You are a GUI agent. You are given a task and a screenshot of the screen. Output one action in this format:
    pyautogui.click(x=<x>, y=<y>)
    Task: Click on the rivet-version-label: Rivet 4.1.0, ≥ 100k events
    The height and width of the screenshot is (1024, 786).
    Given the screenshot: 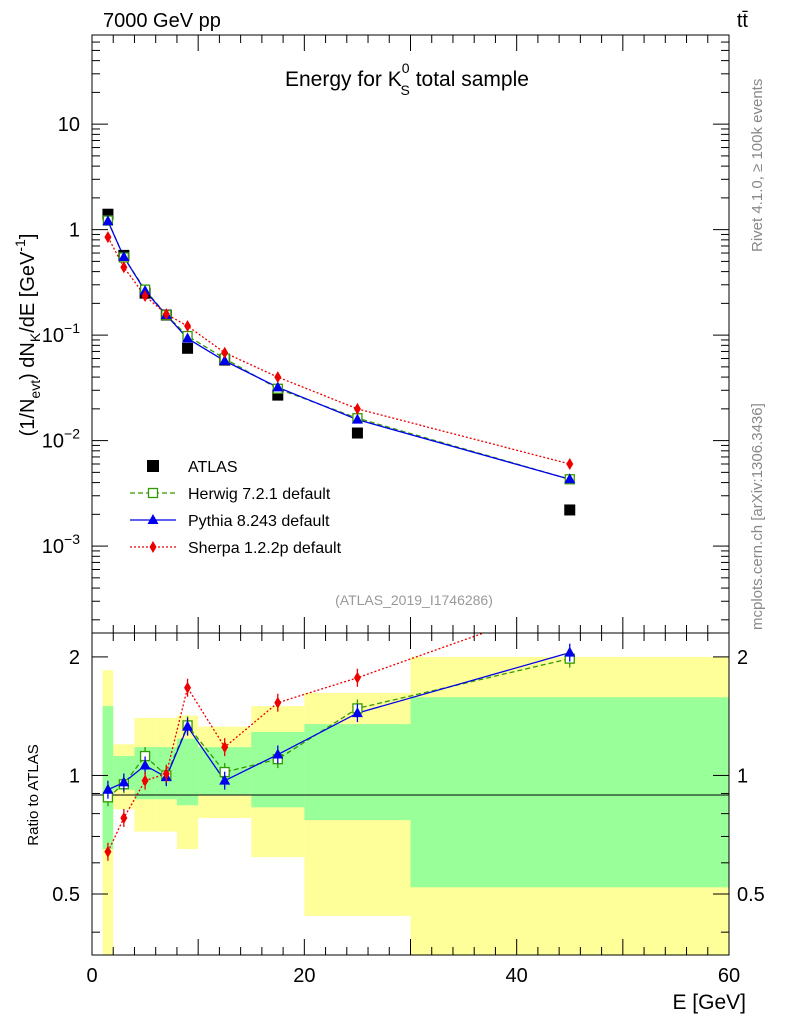 What is the action you would take?
    pyautogui.click(x=757, y=165)
    